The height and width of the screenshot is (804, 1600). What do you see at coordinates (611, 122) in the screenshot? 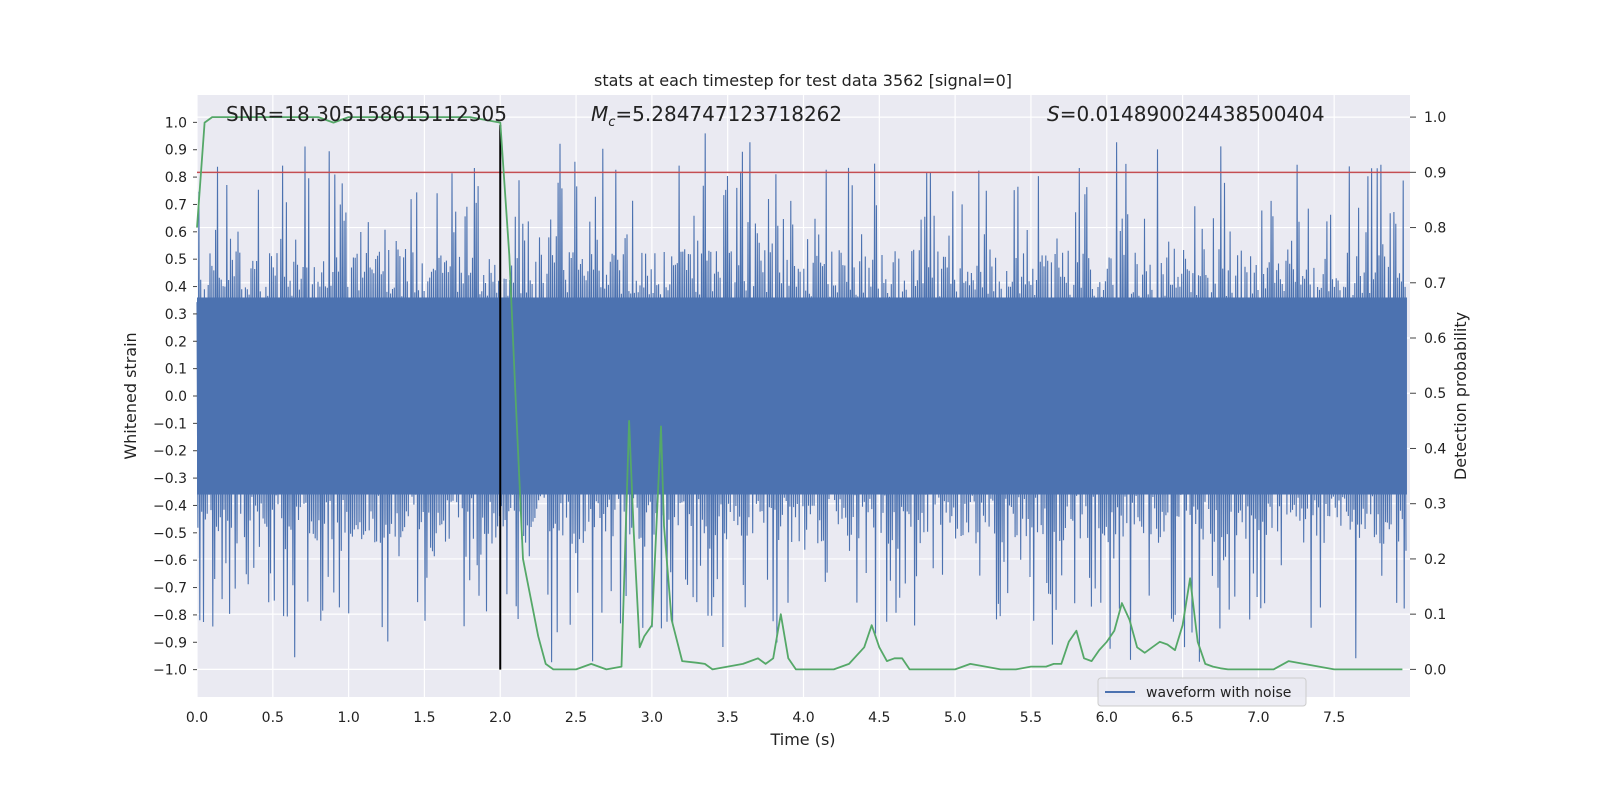
I see `chirp-mass-subscript: c` at bounding box center [611, 122].